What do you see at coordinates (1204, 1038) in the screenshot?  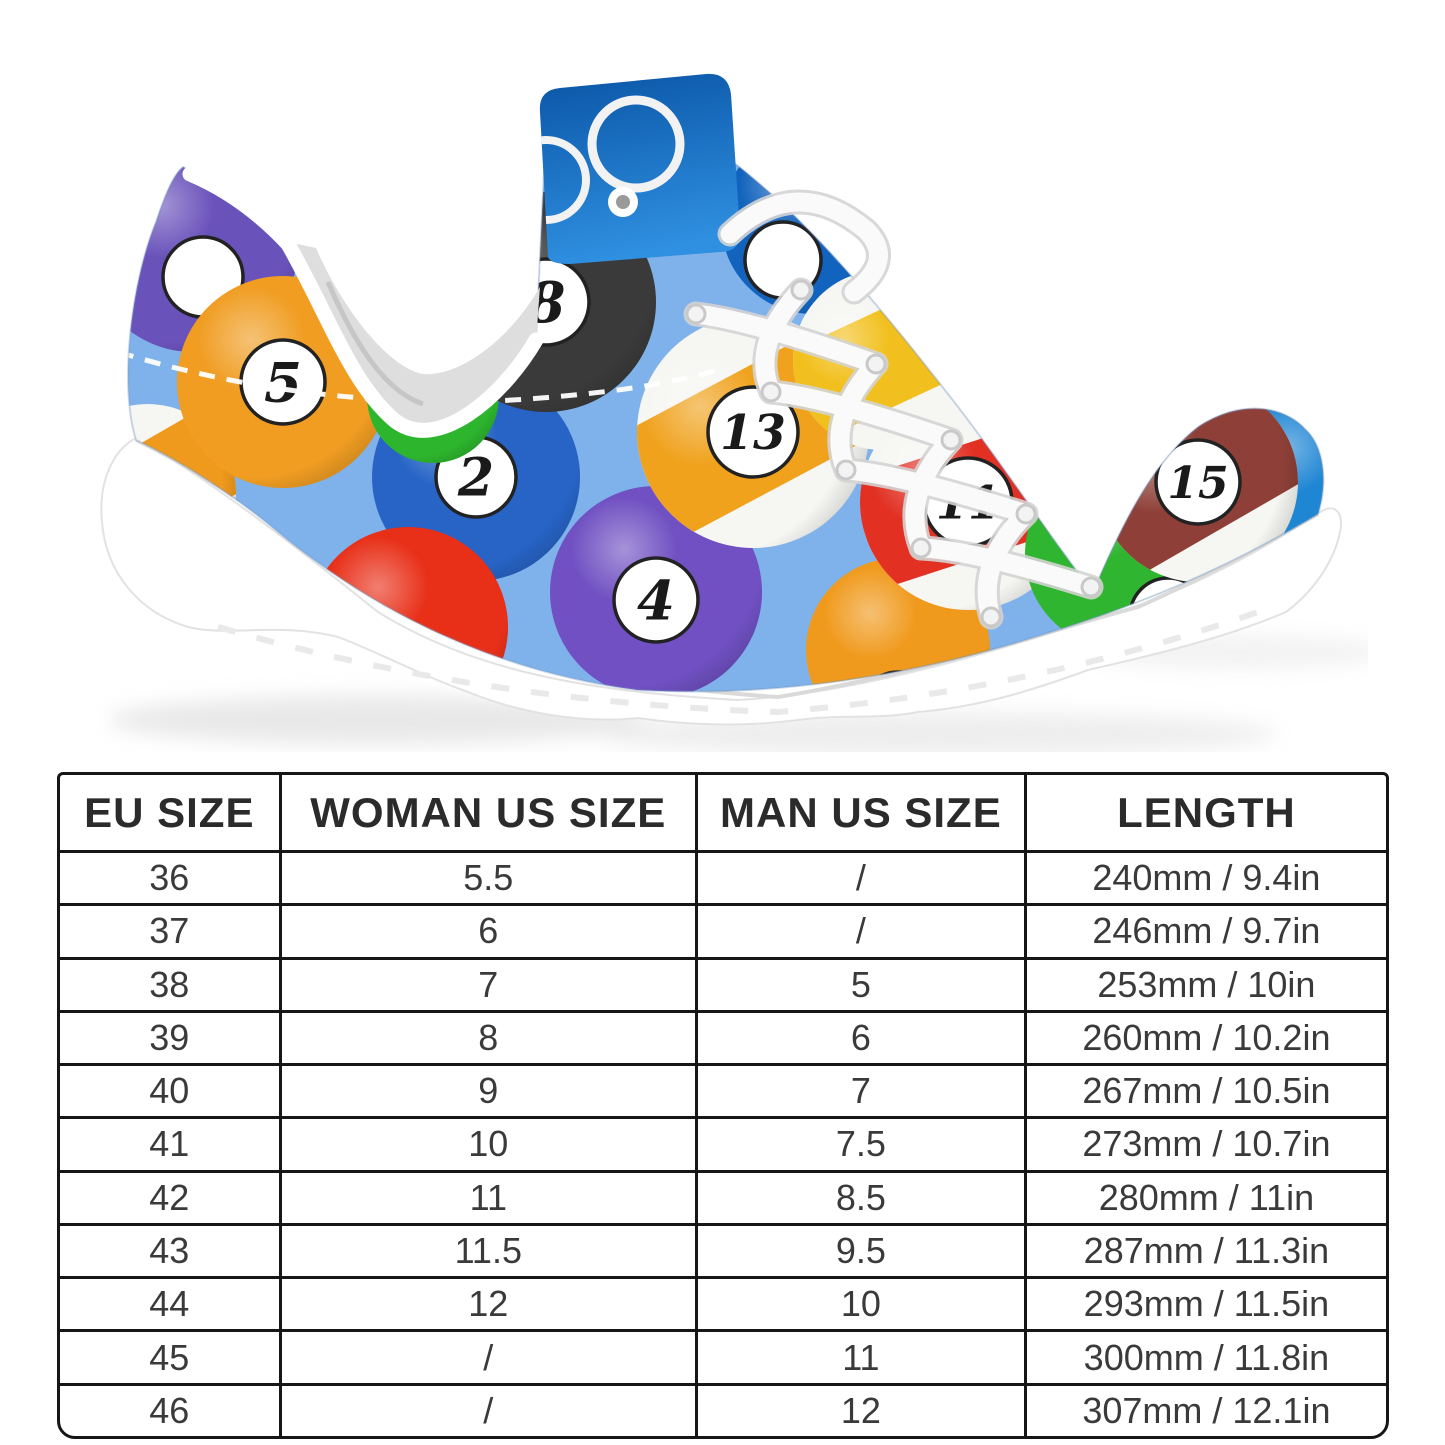 I see `size-cell: 260mm / 10.2in` at bounding box center [1204, 1038].